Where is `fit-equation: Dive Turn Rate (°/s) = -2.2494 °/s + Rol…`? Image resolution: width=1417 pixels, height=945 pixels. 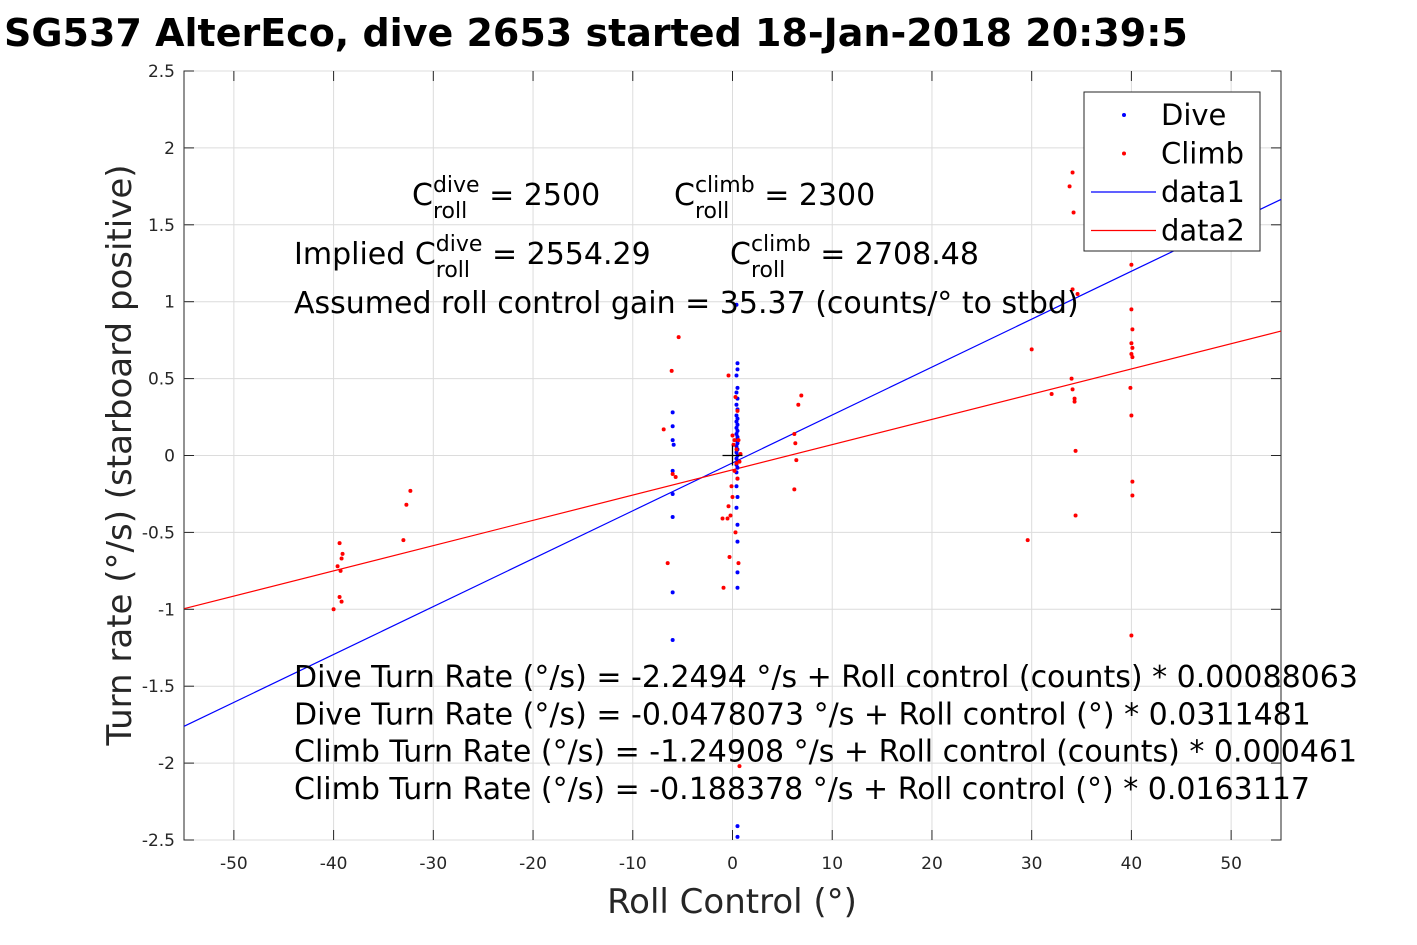
fit-equation: Dive Turn Rate (°/s) = -2.2494 °/s + Rol… is located at coordinates (826, 677).